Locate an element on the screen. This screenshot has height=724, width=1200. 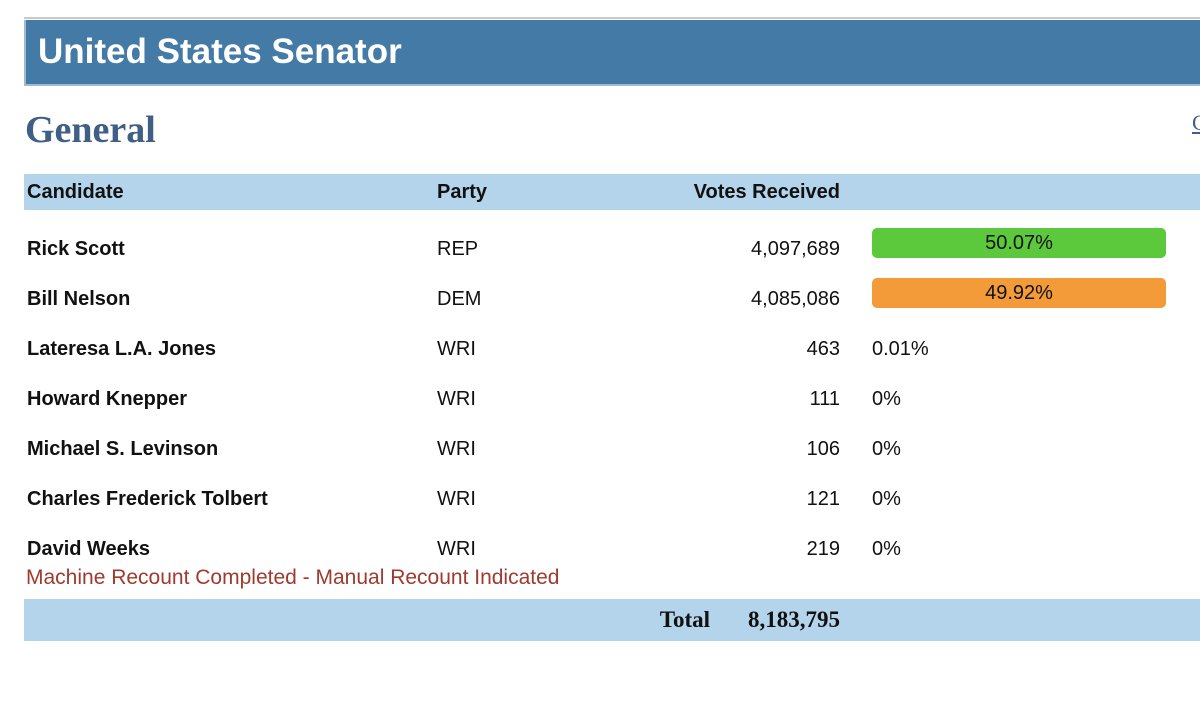
candidate-name: Rick Scott is located at coordinates (76, 249).